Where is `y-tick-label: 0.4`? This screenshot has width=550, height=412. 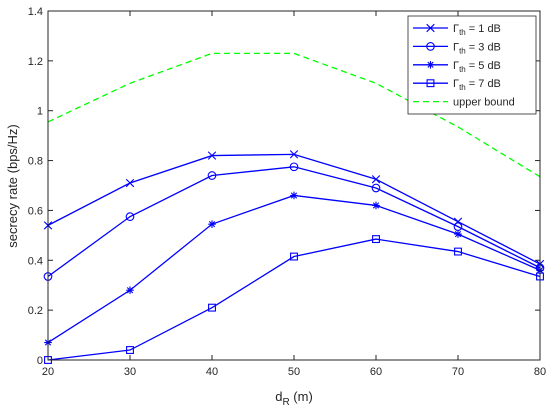 y-tick-label: 0.4 is located at coordinates (35, 261).